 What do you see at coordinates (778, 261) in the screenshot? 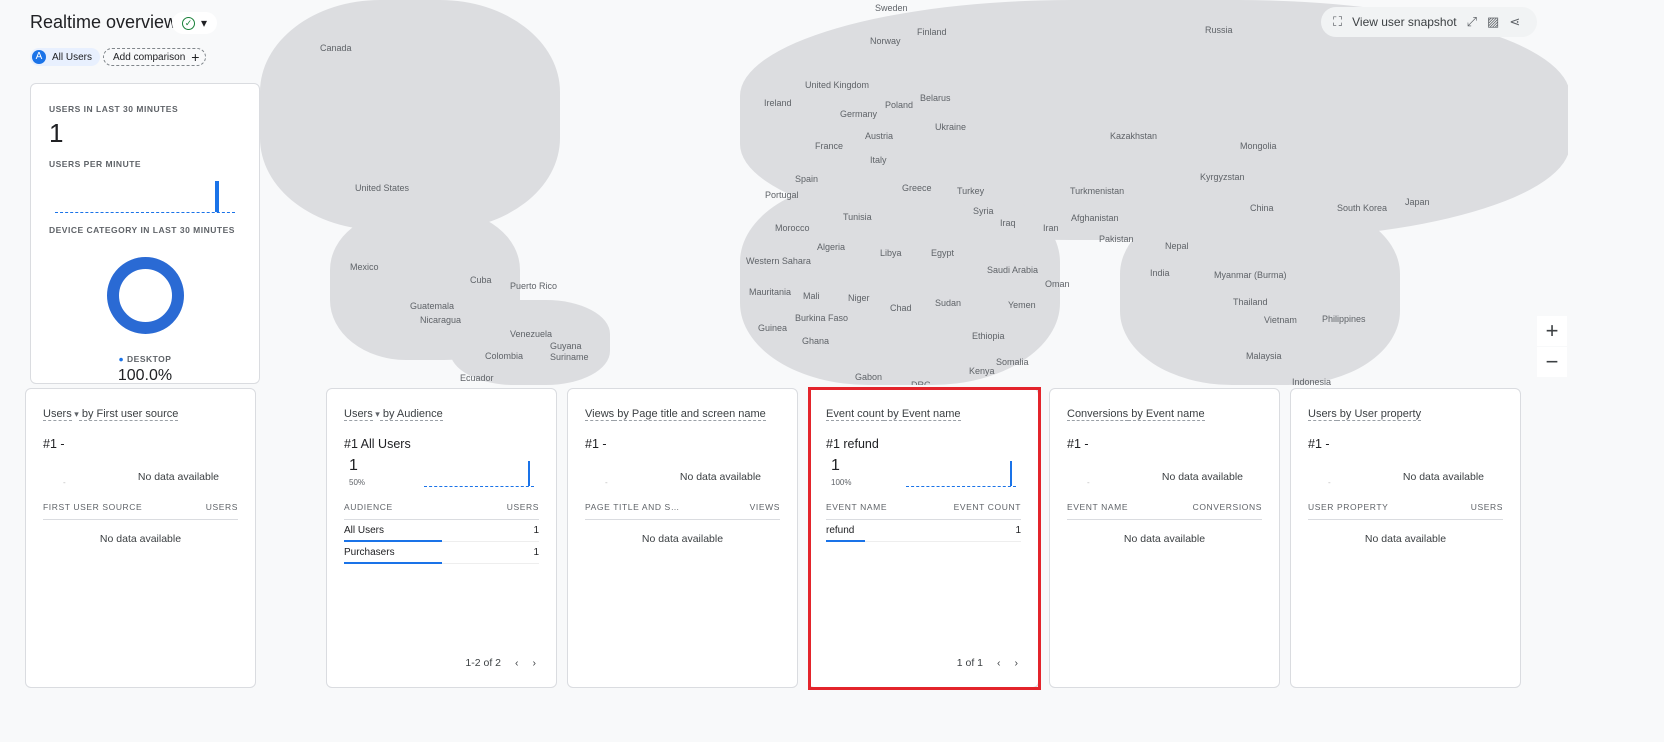
I see `map-label: Western Sahara` at bounding box center [778, 261].